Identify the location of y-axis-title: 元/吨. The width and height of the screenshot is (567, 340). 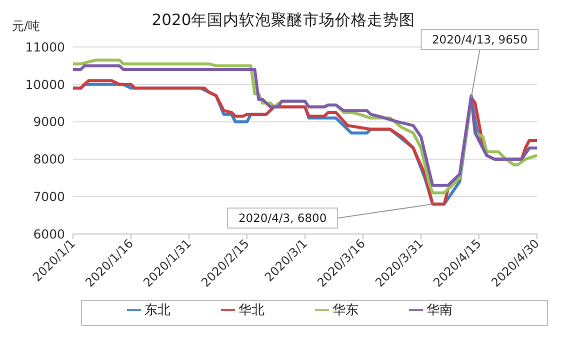
(26, 26).